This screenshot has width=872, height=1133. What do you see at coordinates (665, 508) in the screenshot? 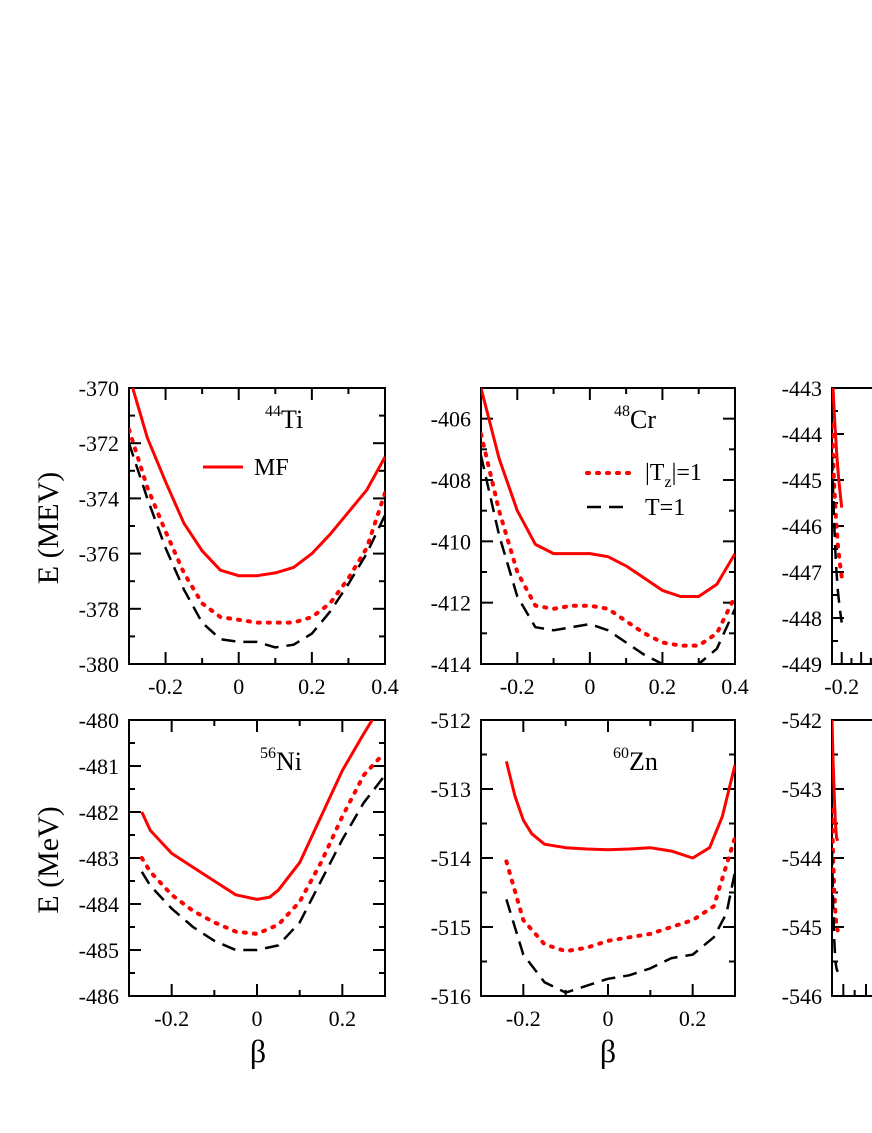
I see `legend-label-t1: T=1` at bounding box center [665, 508].